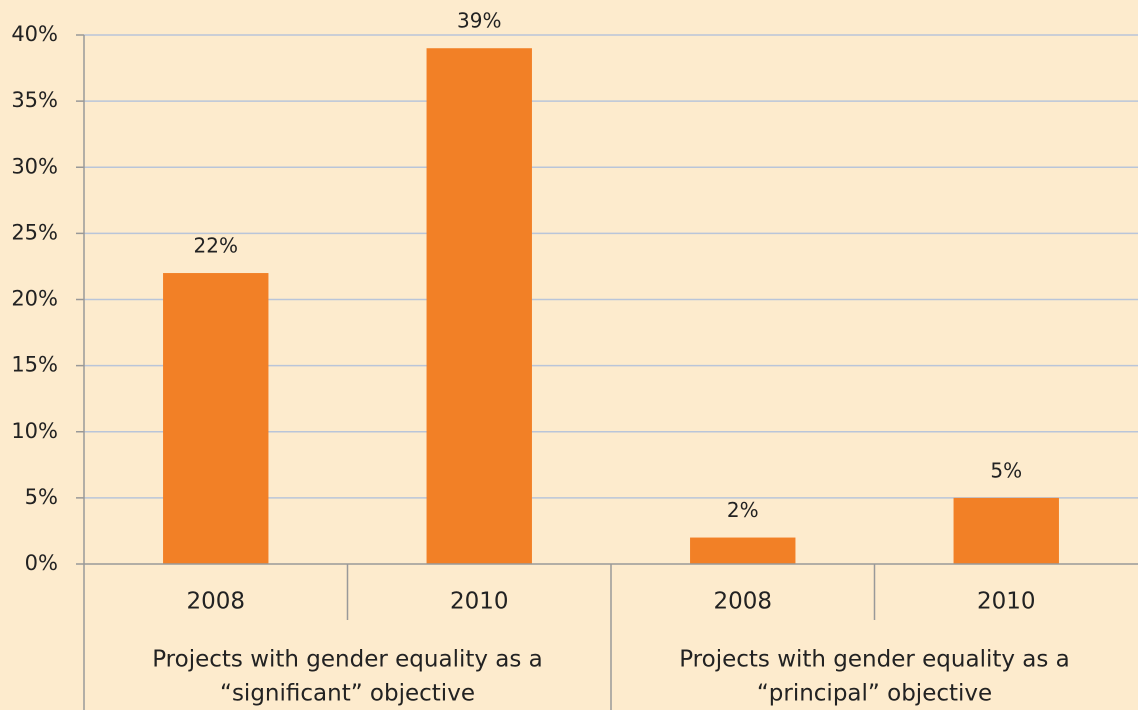 The height and width of the screenshot is (710, 1138). Describe the element at coordinates (34, 34) in the screenshot. I see `y-tick-label: 40%` at that location.